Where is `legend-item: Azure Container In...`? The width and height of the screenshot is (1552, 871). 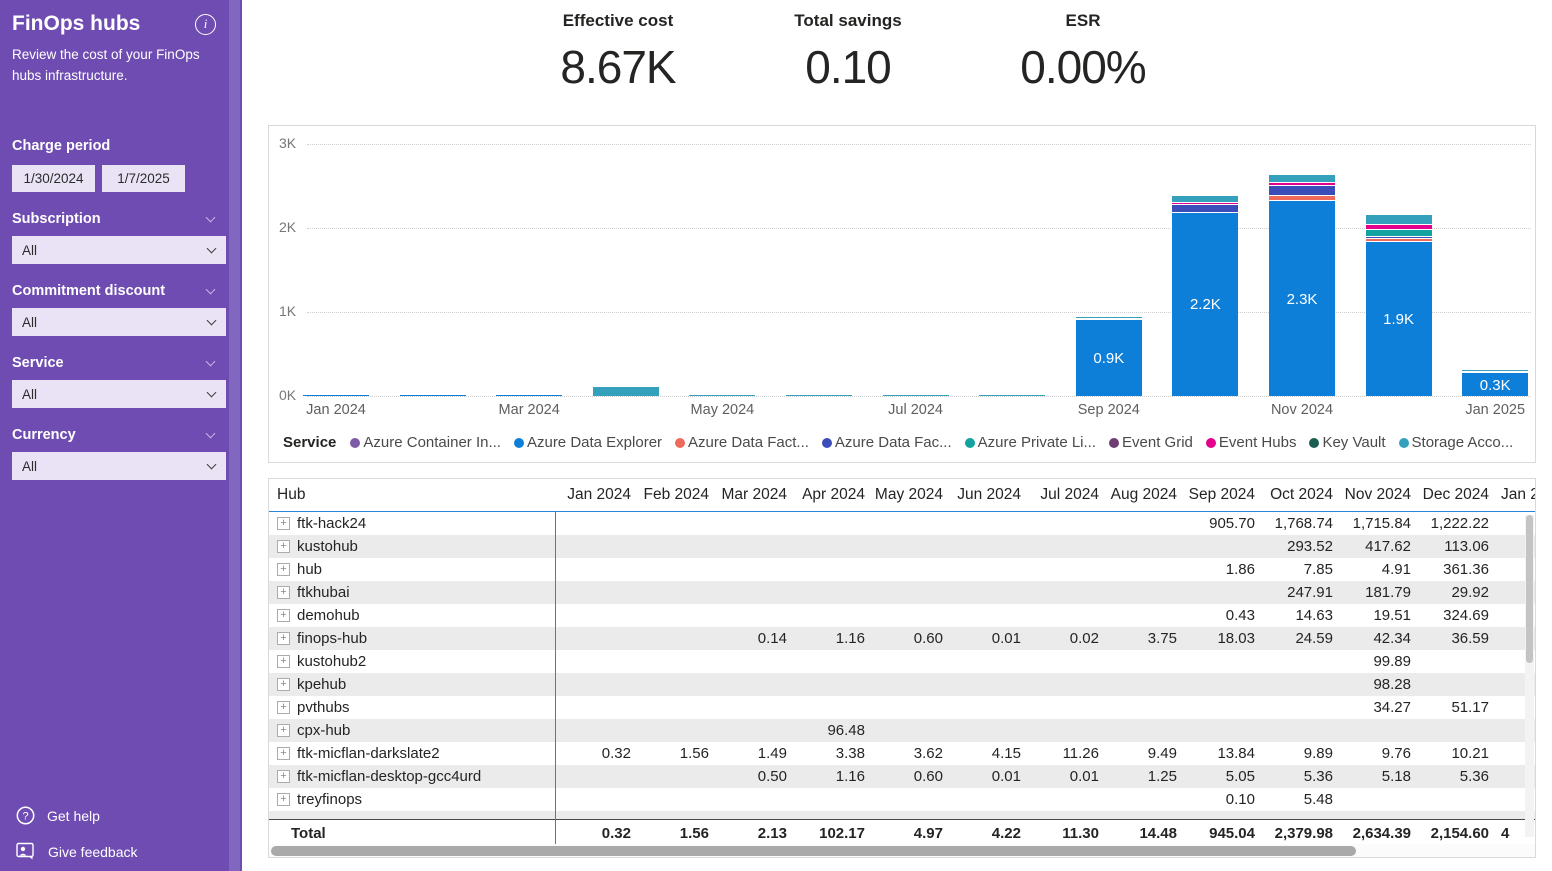 legend-item: Azure Container In... is located at coordinates (425, 442).